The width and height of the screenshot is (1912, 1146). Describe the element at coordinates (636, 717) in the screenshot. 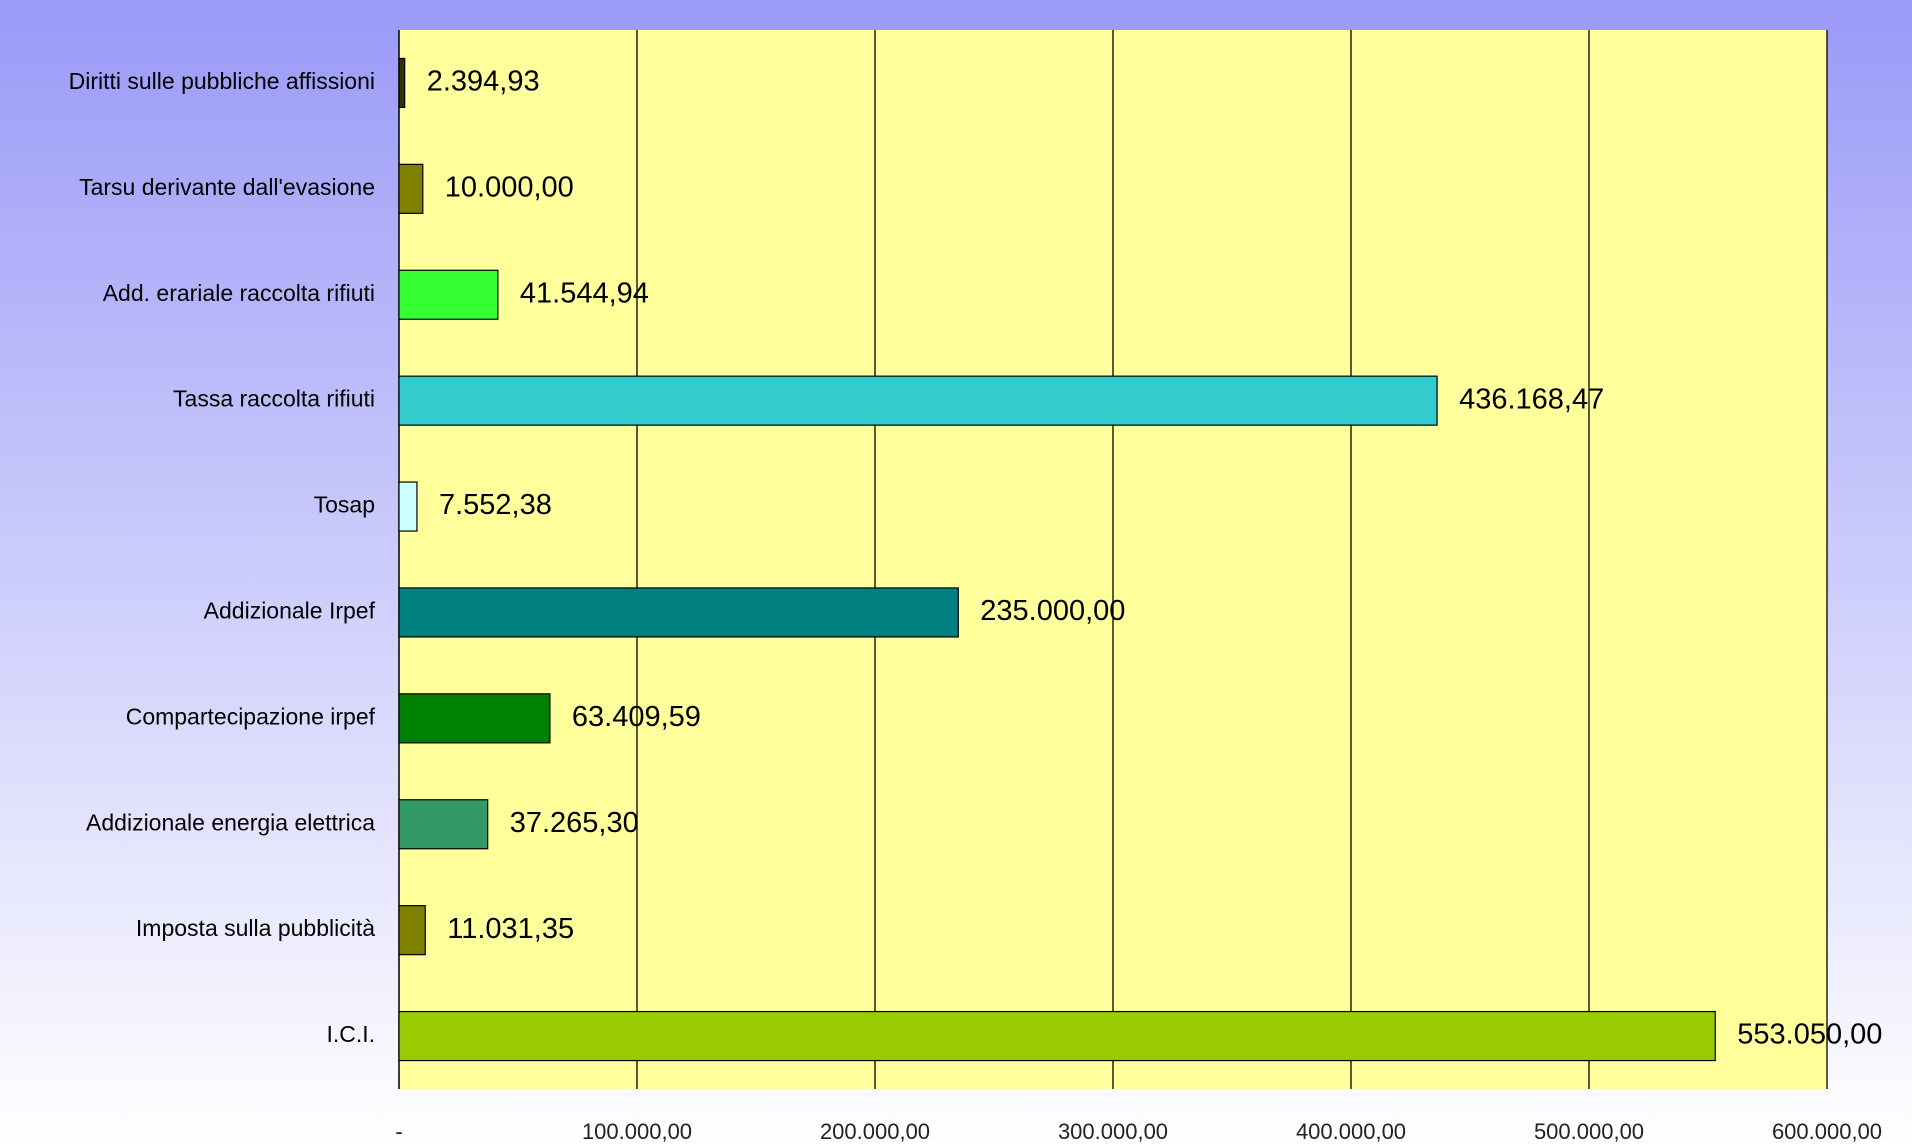

I see `value-label: 63.409,59` at that location.